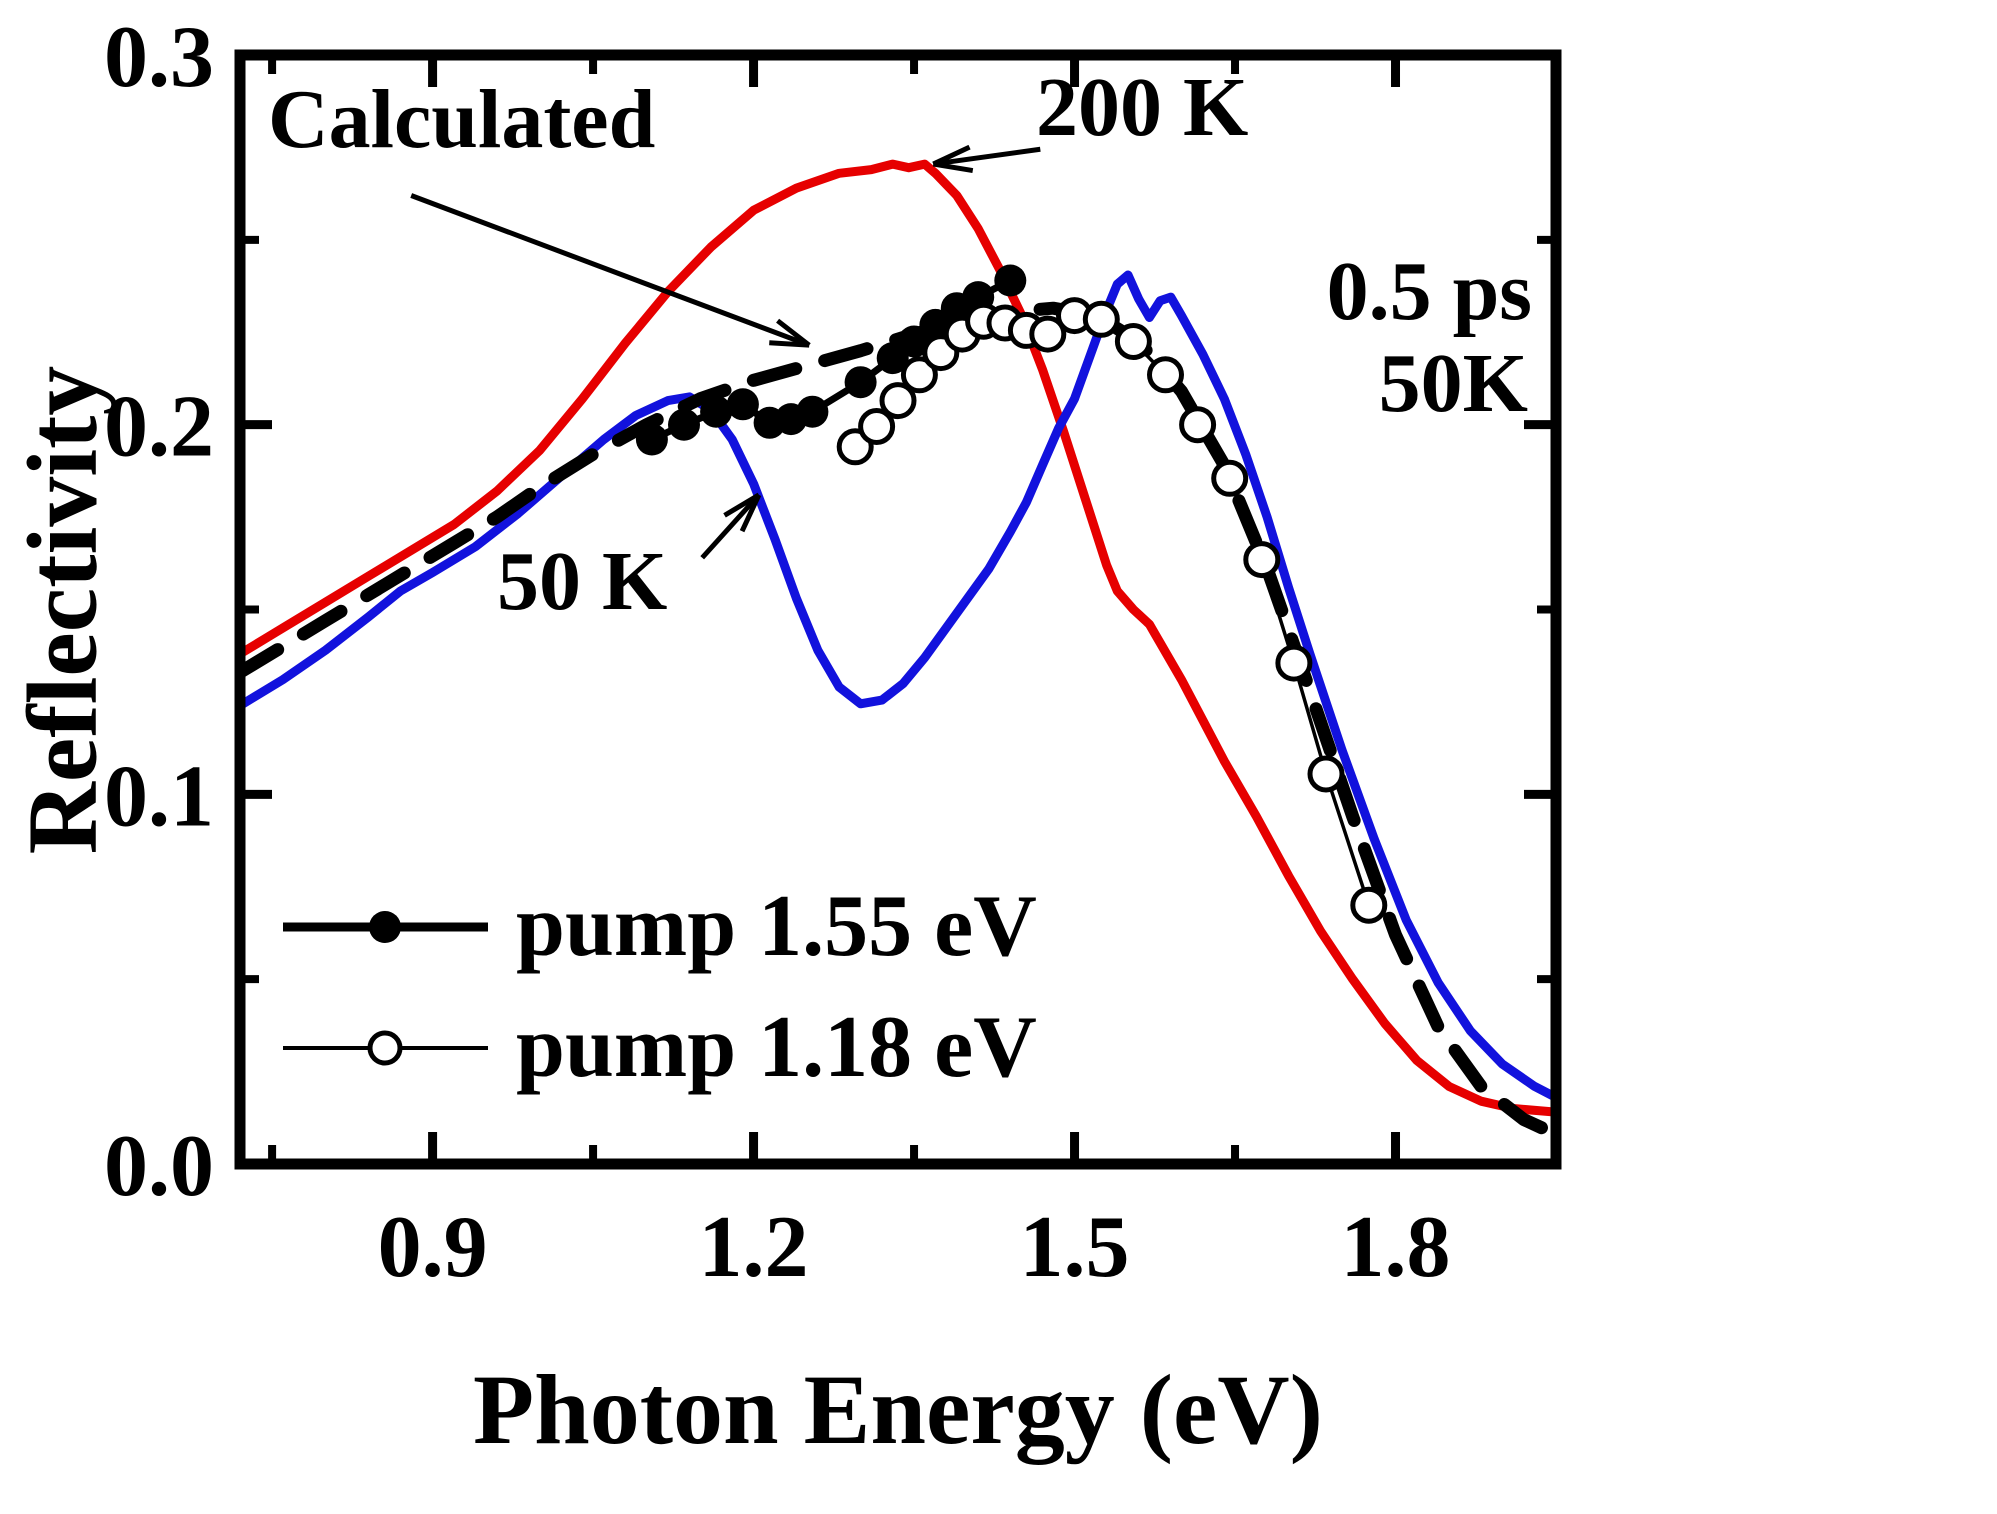 The height and width of the screenshot is (1514, 1997). I want to click on legend-item-pump-155: pump 1.55 eV, so click(660, 926).